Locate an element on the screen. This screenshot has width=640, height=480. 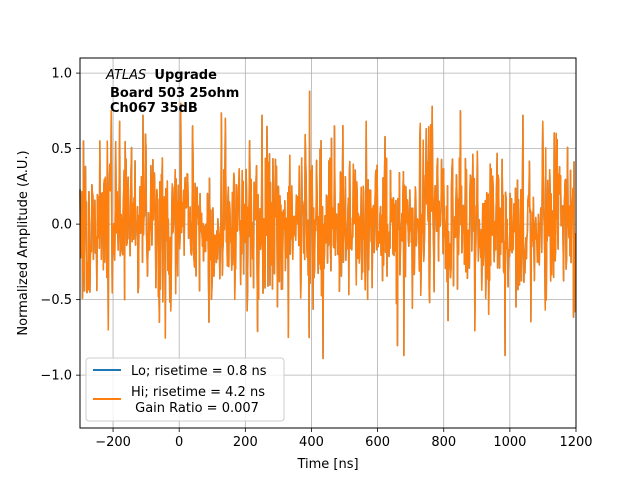
legend-frame is located at coordinates (185, 389).